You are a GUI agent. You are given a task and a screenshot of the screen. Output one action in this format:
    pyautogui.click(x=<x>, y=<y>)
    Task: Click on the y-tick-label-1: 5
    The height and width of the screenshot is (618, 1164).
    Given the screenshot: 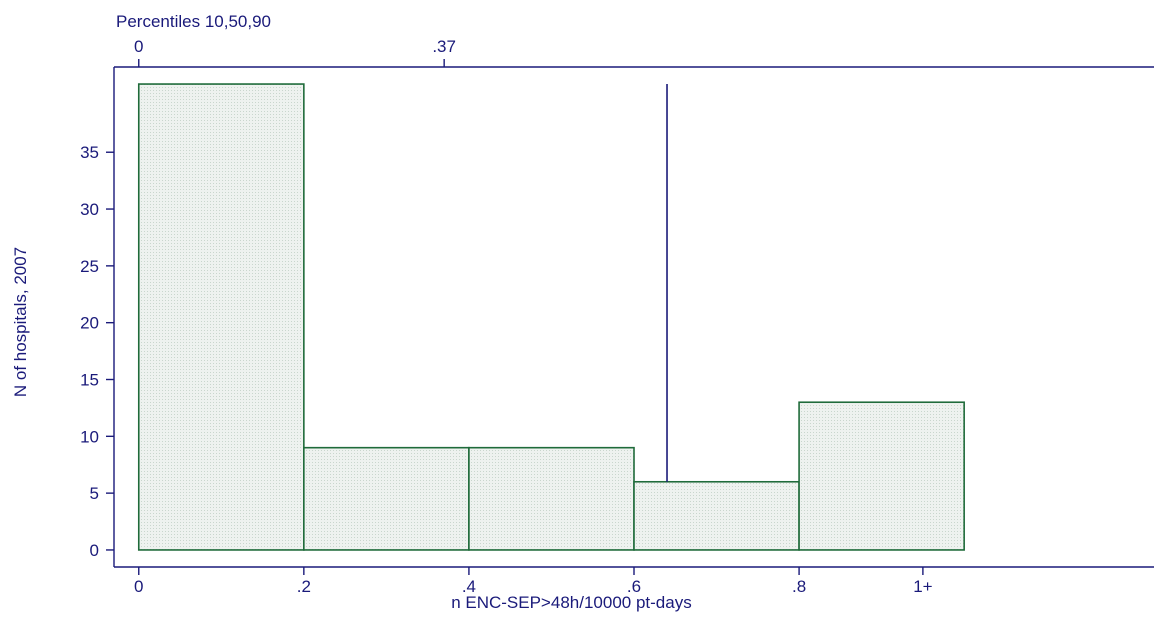 What is the action you would take?
    pyautogui.click(x=94, y=493)
    